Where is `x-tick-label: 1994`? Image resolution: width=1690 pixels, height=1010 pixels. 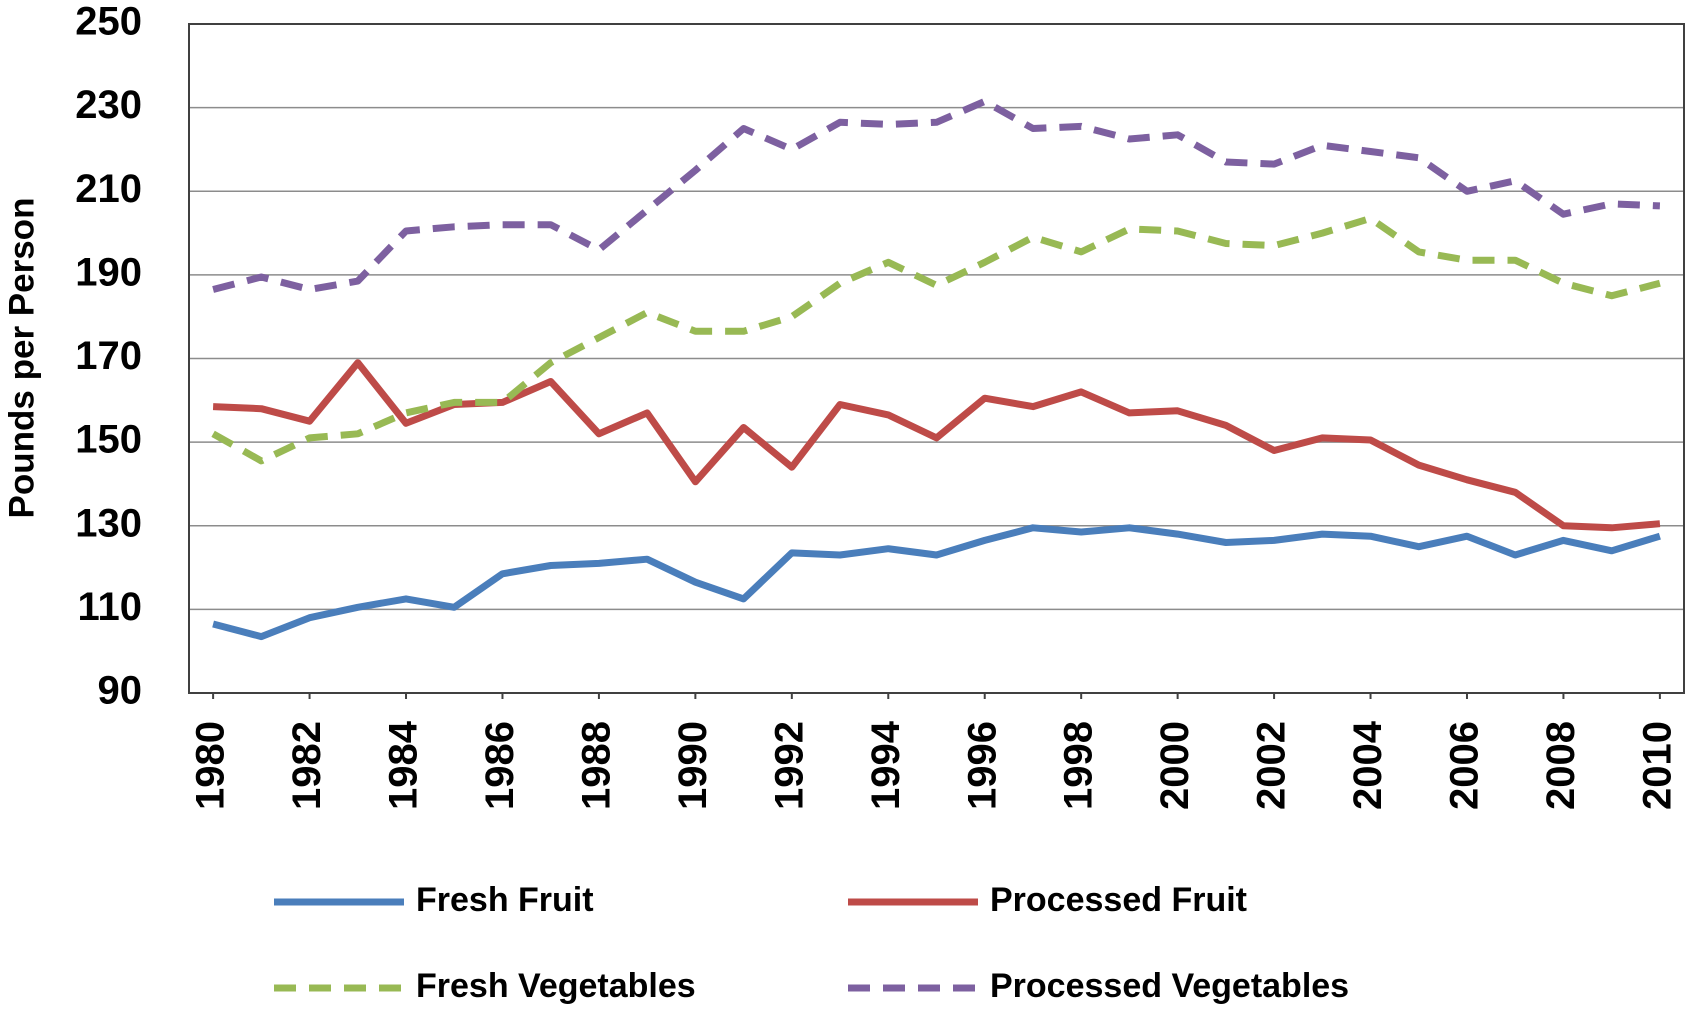
x-tick-label: 1994 is located at coordinates (886, 765).